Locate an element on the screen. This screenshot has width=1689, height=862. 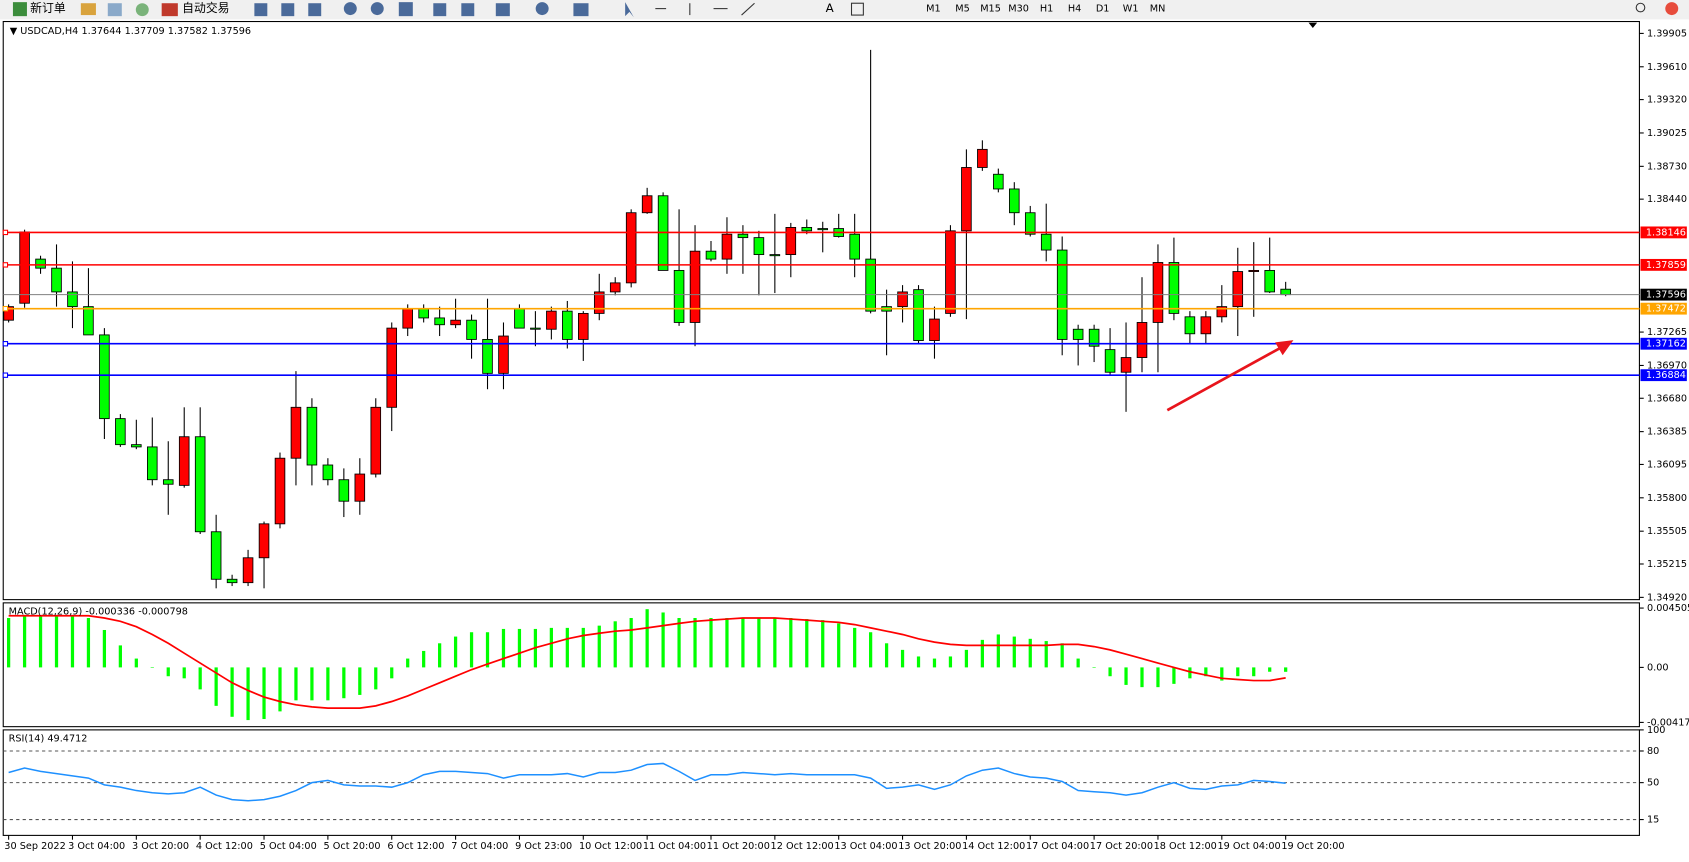
x-tick-label: 5 Oct 20:00 is located at coordinates (352, 846).